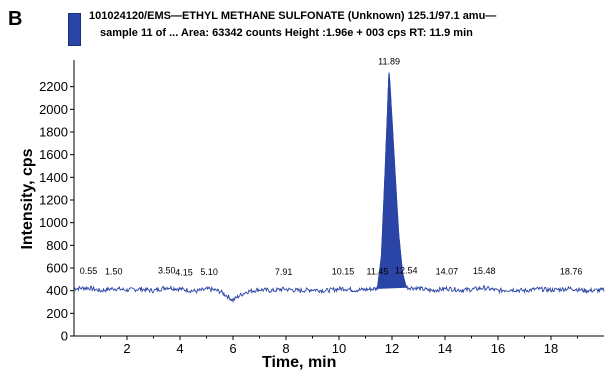 This screenshot has height=376, width=605. What do you see at coordinates (53, 132) in the screenshot?
I see `y-tick-label: 1800` at bounding box center [53, 132].